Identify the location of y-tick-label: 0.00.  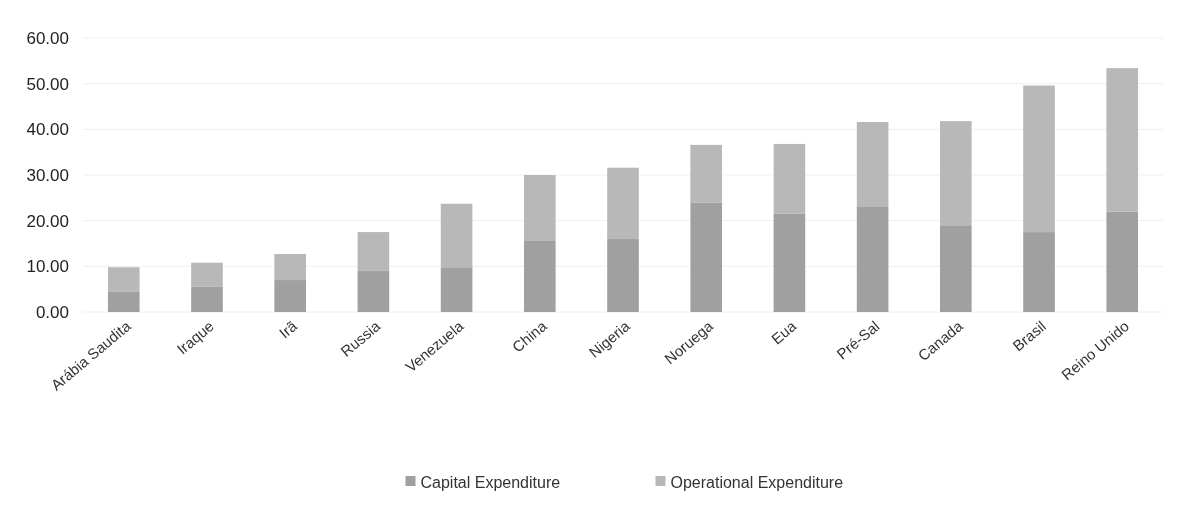
(52, 312).